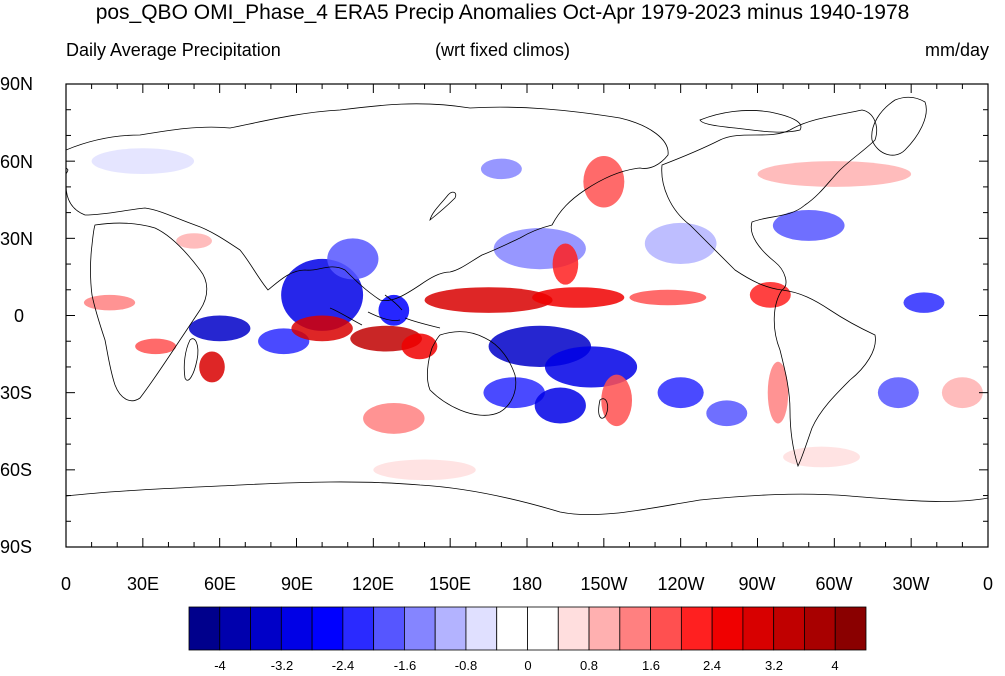 The width and height of the screenshot is (1005, 676). What do you see at coordinates (16, 547) in the screenshot?
I see `lat-label-90s: 90S` at bounding box center [16, 547].